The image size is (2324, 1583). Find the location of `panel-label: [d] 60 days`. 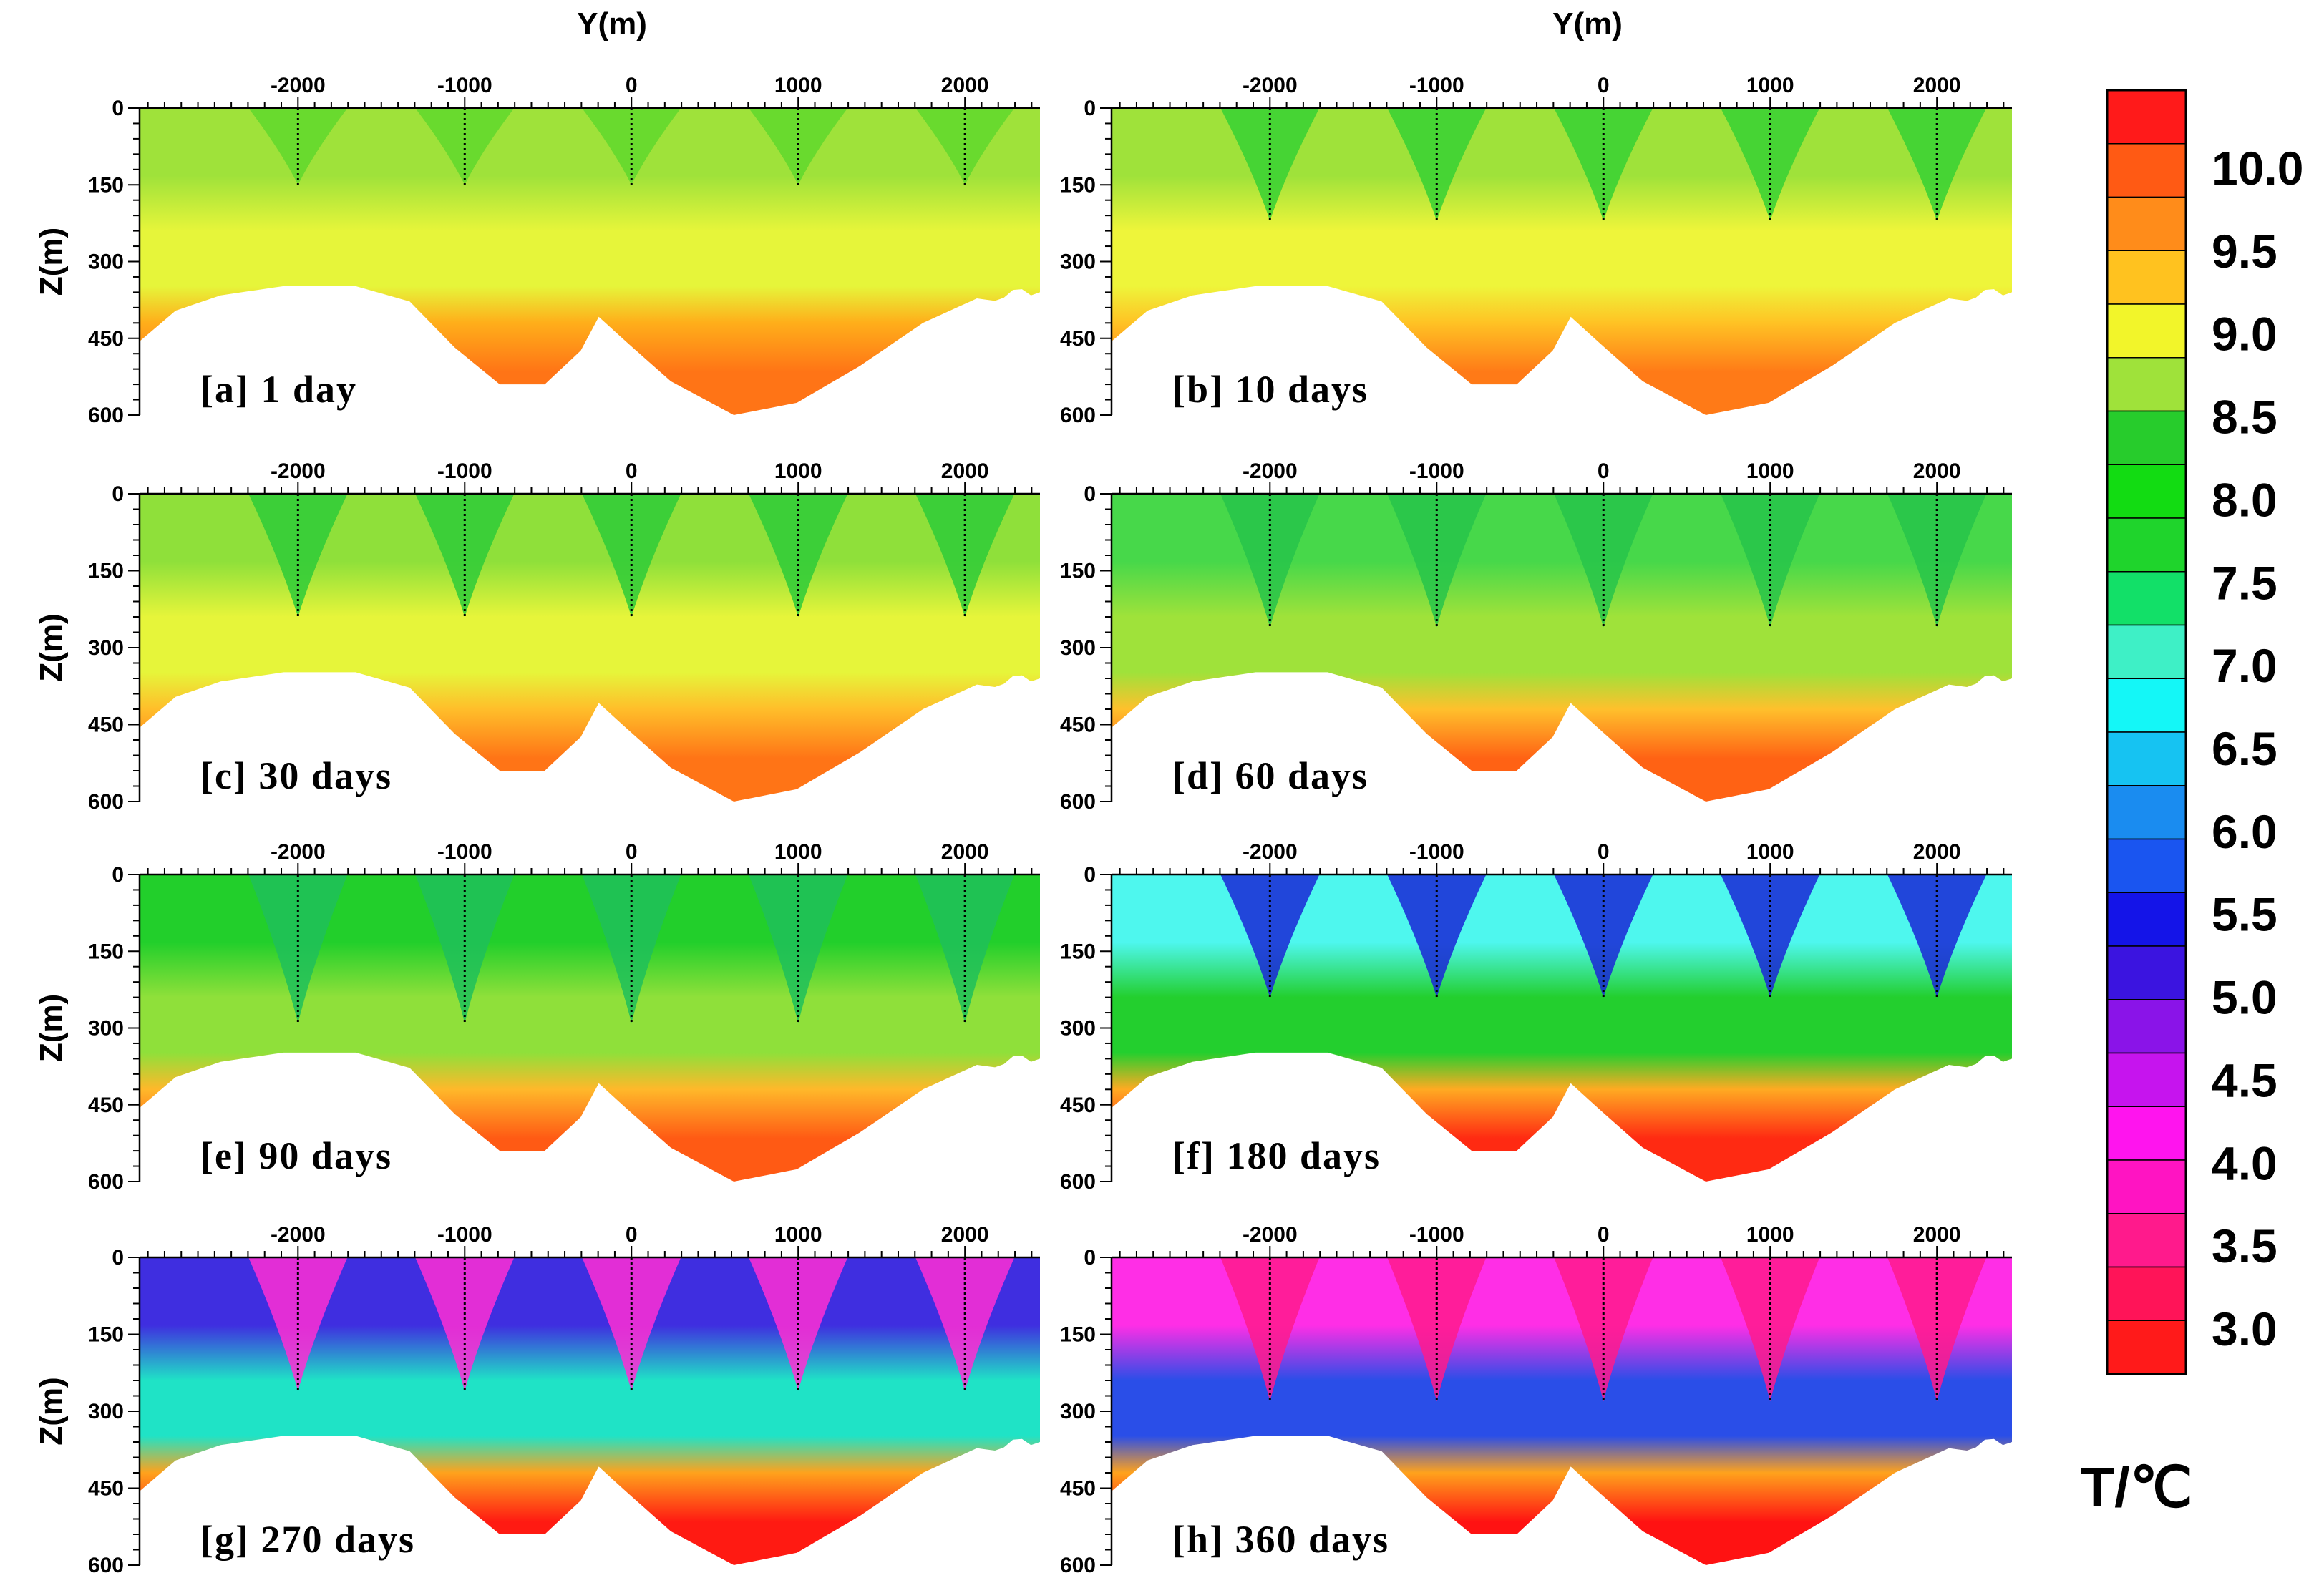

panel-label: [d] 60 days is located at coordinates (1270, 775).